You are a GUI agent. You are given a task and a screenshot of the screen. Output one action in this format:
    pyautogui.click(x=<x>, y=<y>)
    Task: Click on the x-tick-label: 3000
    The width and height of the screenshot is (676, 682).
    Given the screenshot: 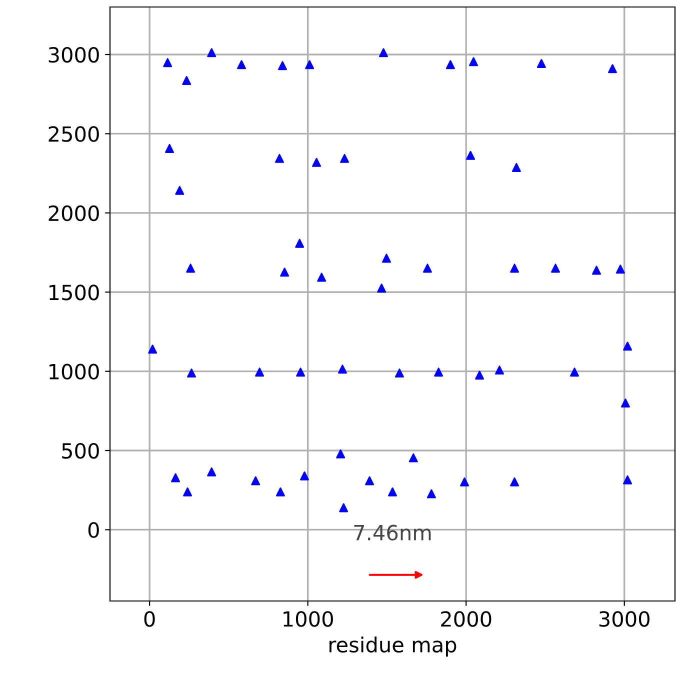 What is the action you would take?
    pyautogui.click(x=624, y=619)
    